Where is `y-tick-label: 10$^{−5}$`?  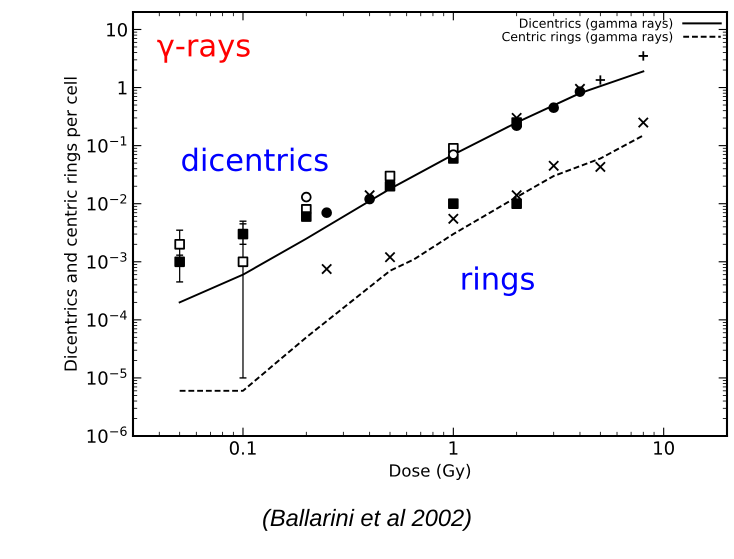
y-tick-label: 10$^{−5}$ is located at coordinates (107, 376).